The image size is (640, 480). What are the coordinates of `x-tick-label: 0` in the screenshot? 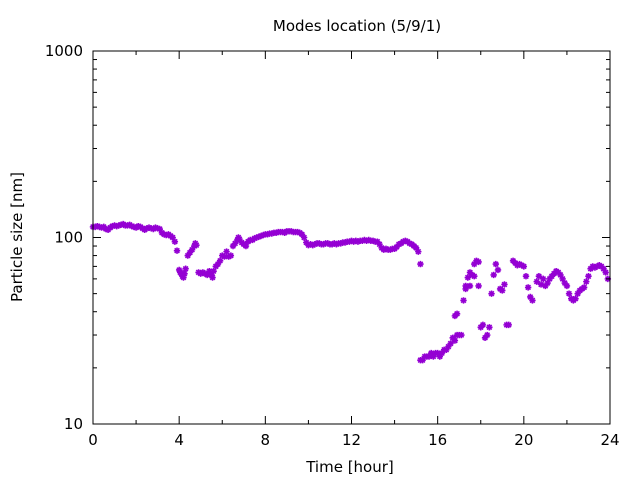 It's located at (93, 440).